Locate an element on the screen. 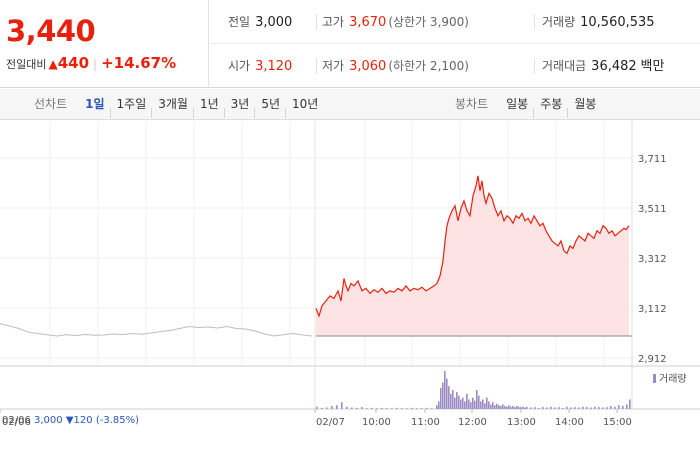 This screenshot has width=700, height=450. tab-weekly: 주봉 is located at coordinates (551, 104).